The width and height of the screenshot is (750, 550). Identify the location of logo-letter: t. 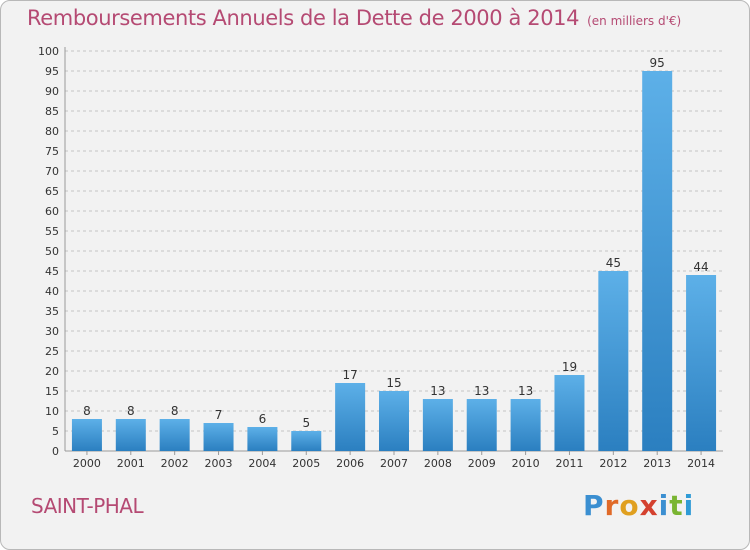
(676, 505).